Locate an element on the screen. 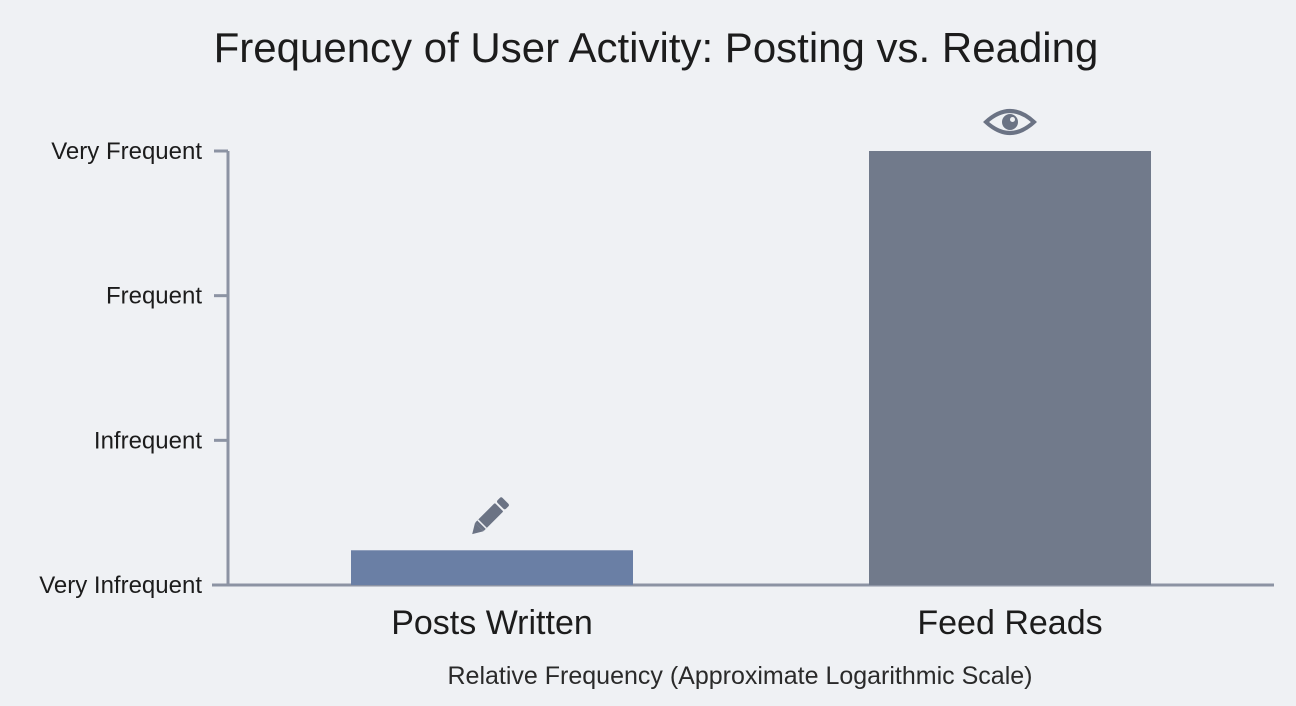 This screenshot has width=1296, height=706. y-tick-label: Very Infrequent is located at coordinates (120, 585).